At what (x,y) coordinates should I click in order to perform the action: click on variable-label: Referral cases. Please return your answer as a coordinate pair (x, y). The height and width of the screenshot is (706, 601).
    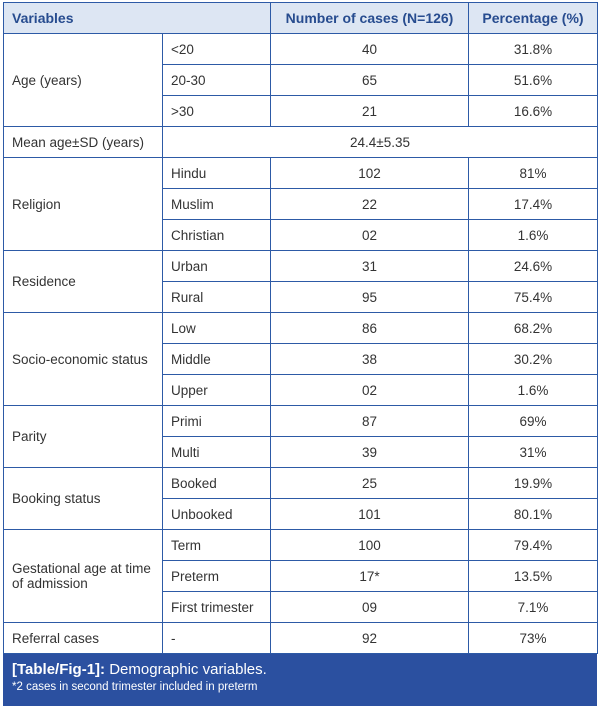
    Looking at the image, I should click on (83, 638).